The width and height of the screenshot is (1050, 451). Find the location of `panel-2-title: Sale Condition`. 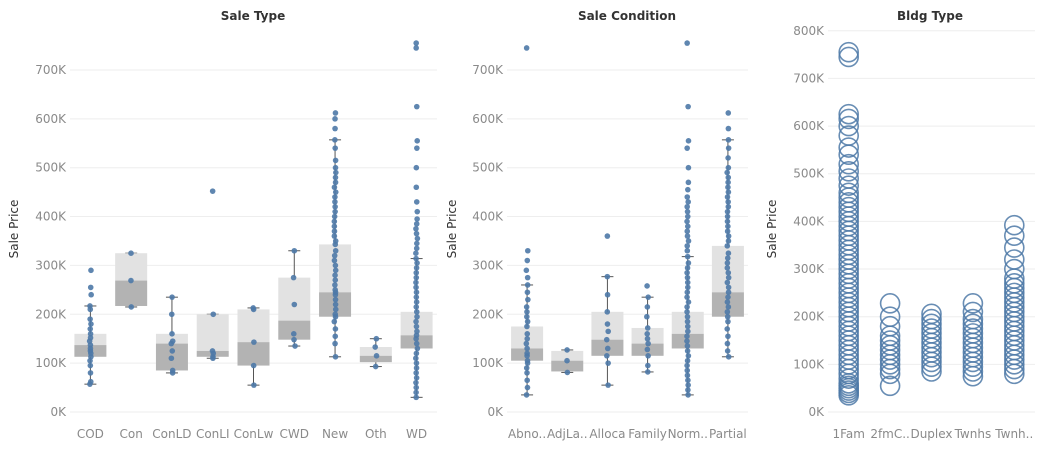

panel-2-title: Sale Condition is located at coordinates (627, 16).